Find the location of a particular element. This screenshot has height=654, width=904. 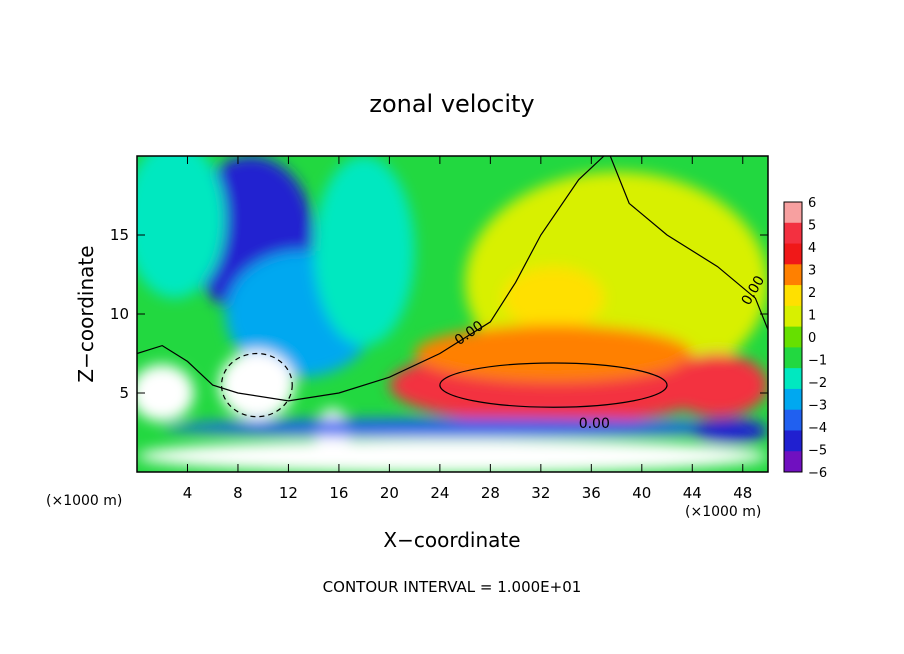

colorbar-tick-label: −6 is located at coordinates (817, 473).